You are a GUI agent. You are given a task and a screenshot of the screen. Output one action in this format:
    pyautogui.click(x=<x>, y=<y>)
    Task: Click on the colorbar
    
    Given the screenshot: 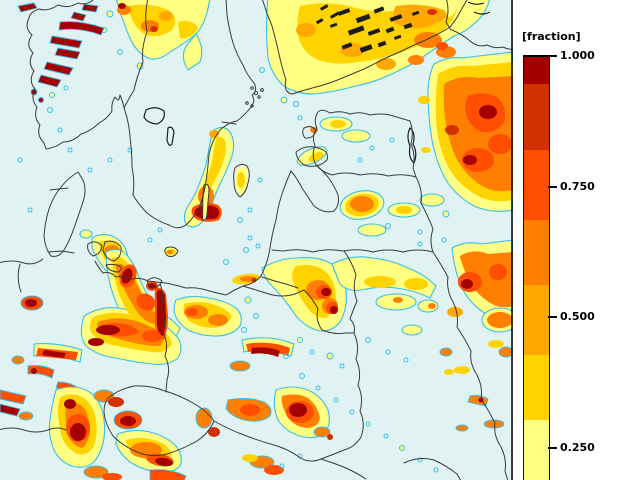 What is the action you would take?
    pyautogui.click(x=536, y=268)
    